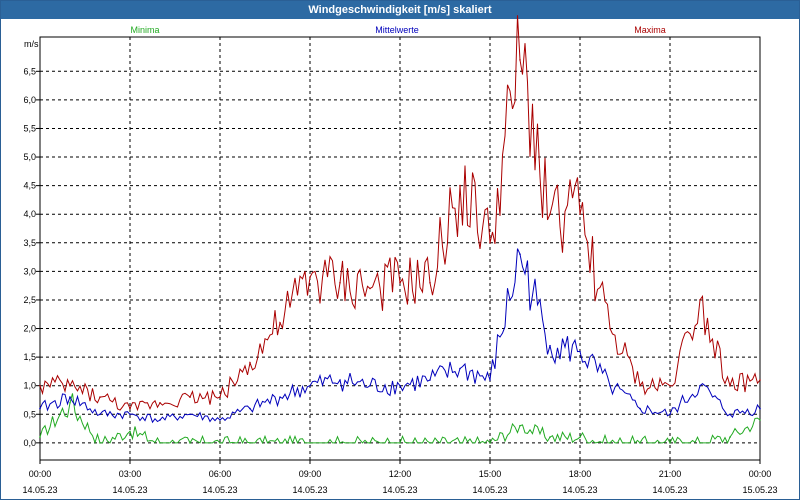 The image size is (800, 500). What do you see at coordinates (650, 30) in the screenshot?
I see `legend-maxima: Maxima` at bounding box center [650, 30].